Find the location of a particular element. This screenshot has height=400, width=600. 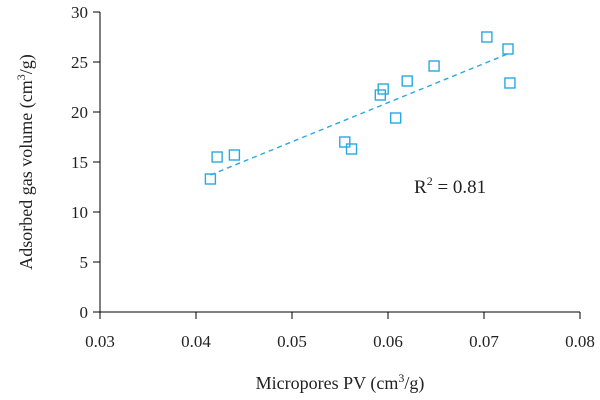

y-tick-label: 10 is located at coordinates (79, 212).